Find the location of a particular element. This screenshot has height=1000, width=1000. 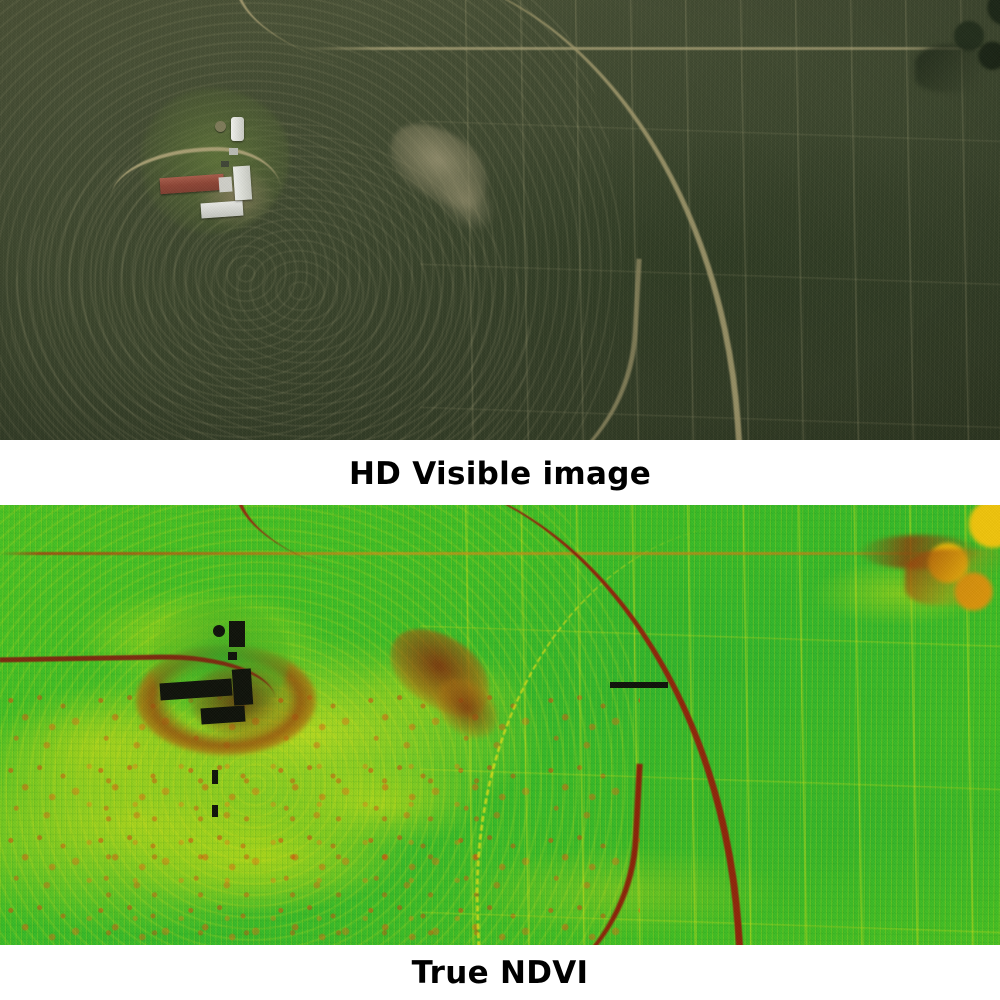

ndvi-grain-silo is located at coordinates (237, 634).